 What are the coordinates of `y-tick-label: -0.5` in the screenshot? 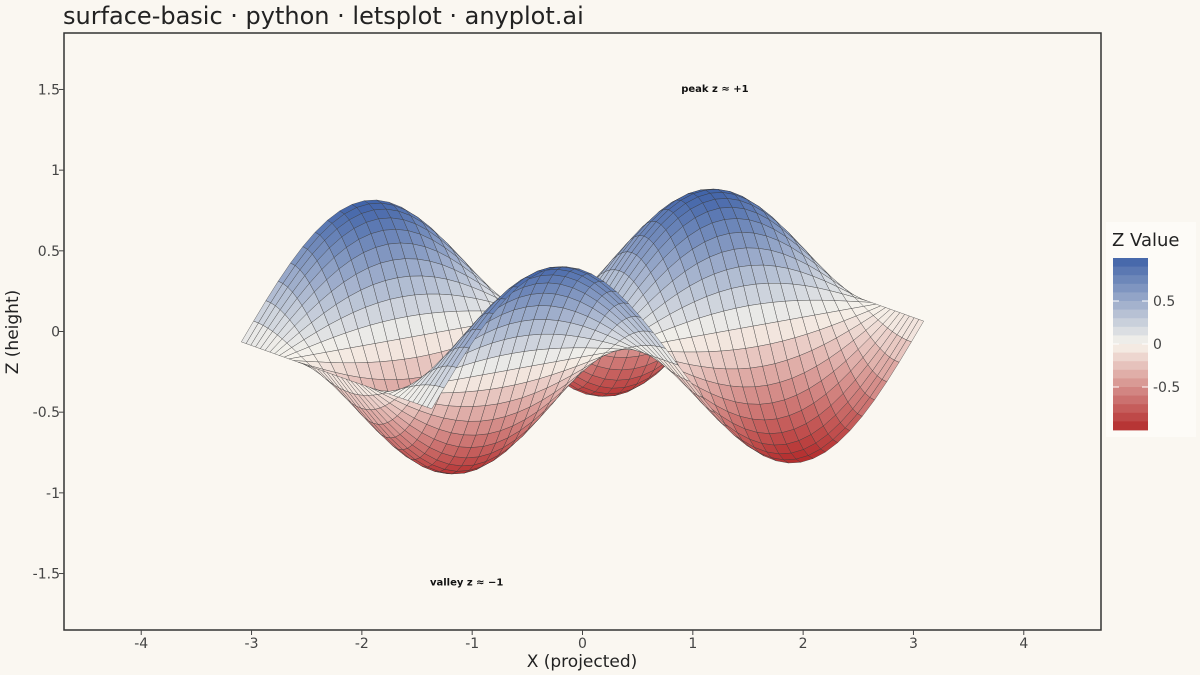 It's located at (46, 413).